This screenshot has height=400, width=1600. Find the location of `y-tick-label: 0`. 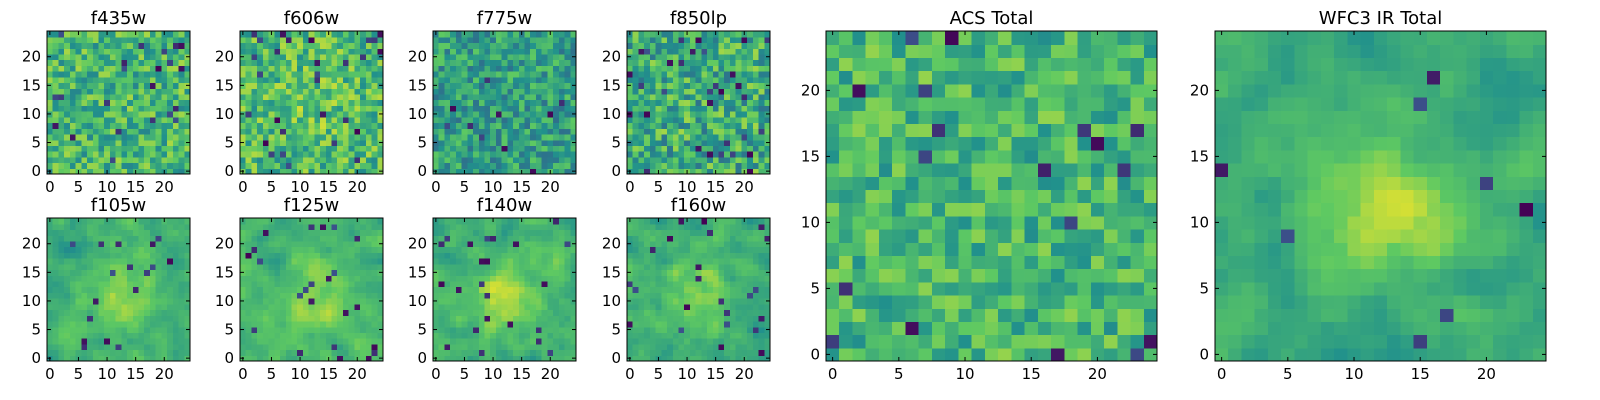

y-tick-label: 0 is located at coordinates (616, 171).